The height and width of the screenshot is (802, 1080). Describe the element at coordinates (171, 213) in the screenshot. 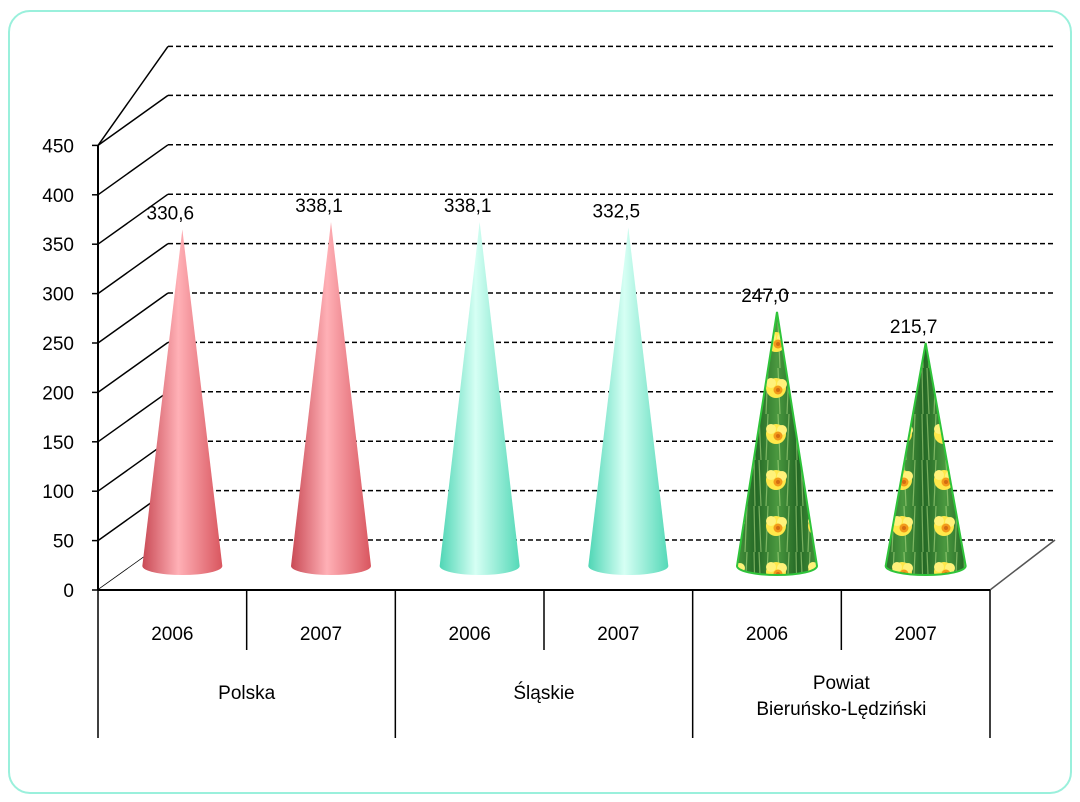

I see `value-label: 330,6` at that location.